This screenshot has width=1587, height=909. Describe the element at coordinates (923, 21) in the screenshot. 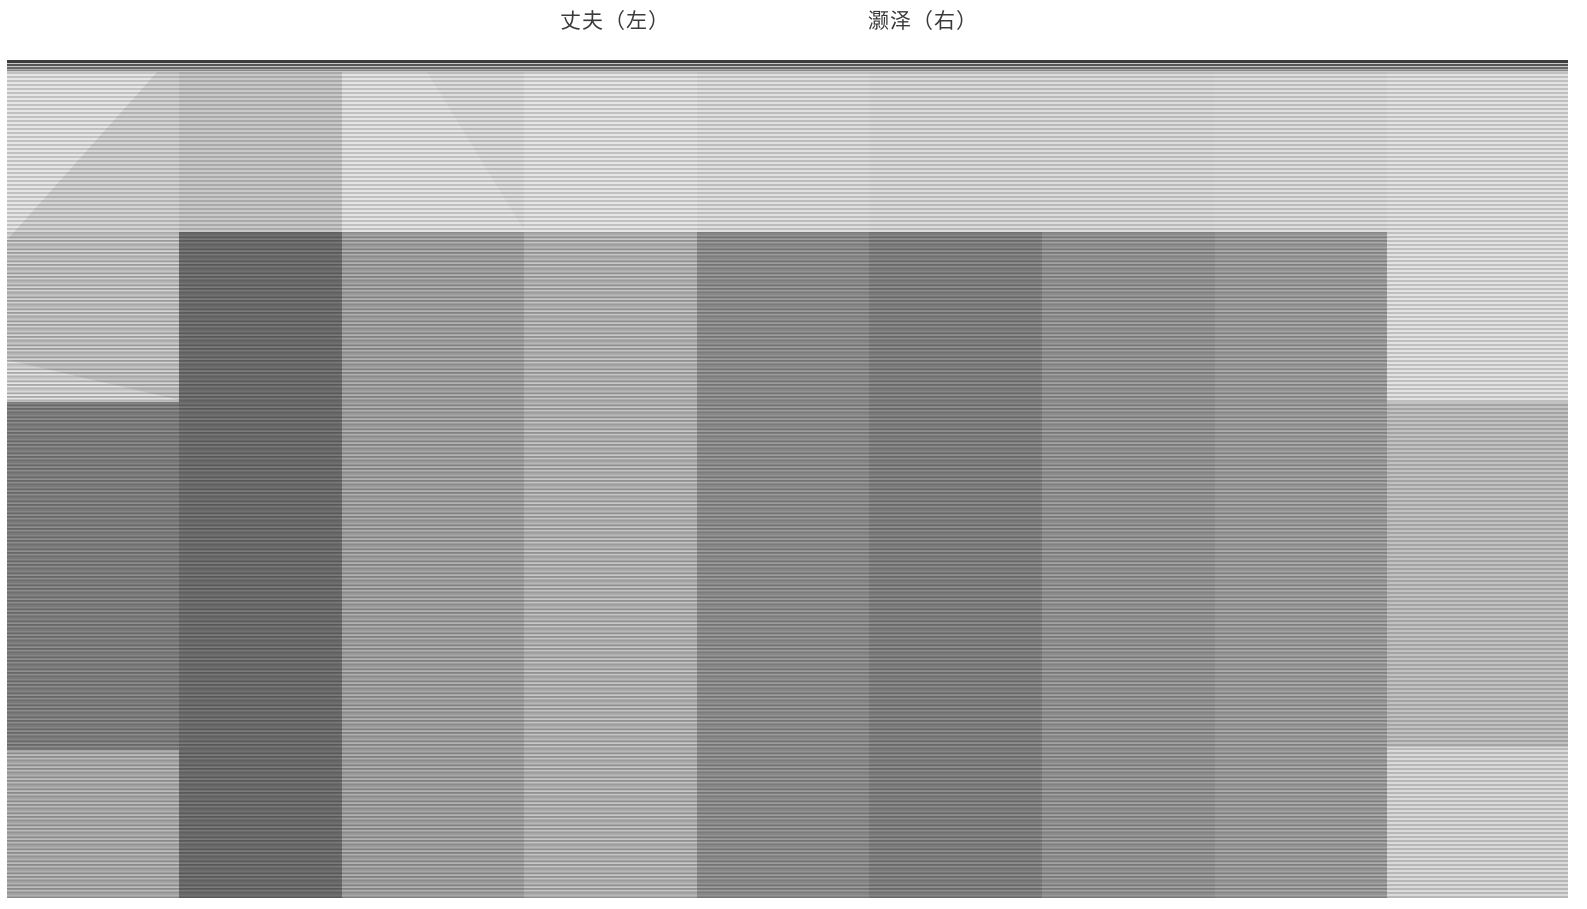

I see `caption-haoze-right: 灏泽（右）` at that location.